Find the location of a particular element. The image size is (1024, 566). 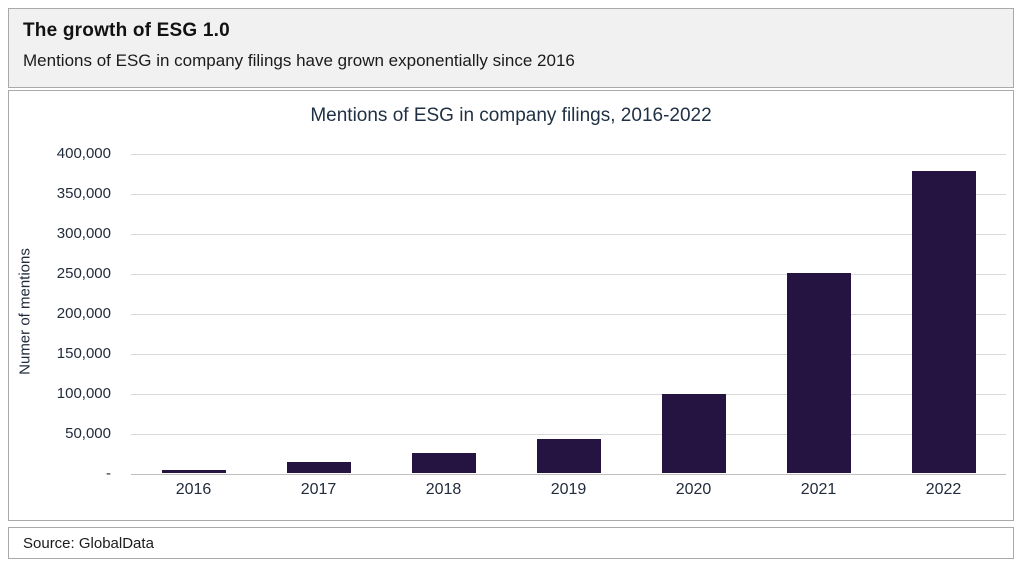

bar-2022 is located at coordinates (943, 321).